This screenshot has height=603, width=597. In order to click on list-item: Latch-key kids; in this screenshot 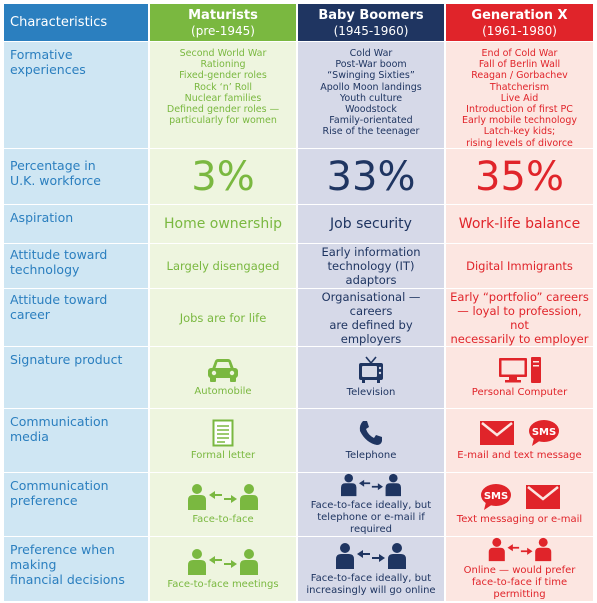, I will do `click(519, 132)`.